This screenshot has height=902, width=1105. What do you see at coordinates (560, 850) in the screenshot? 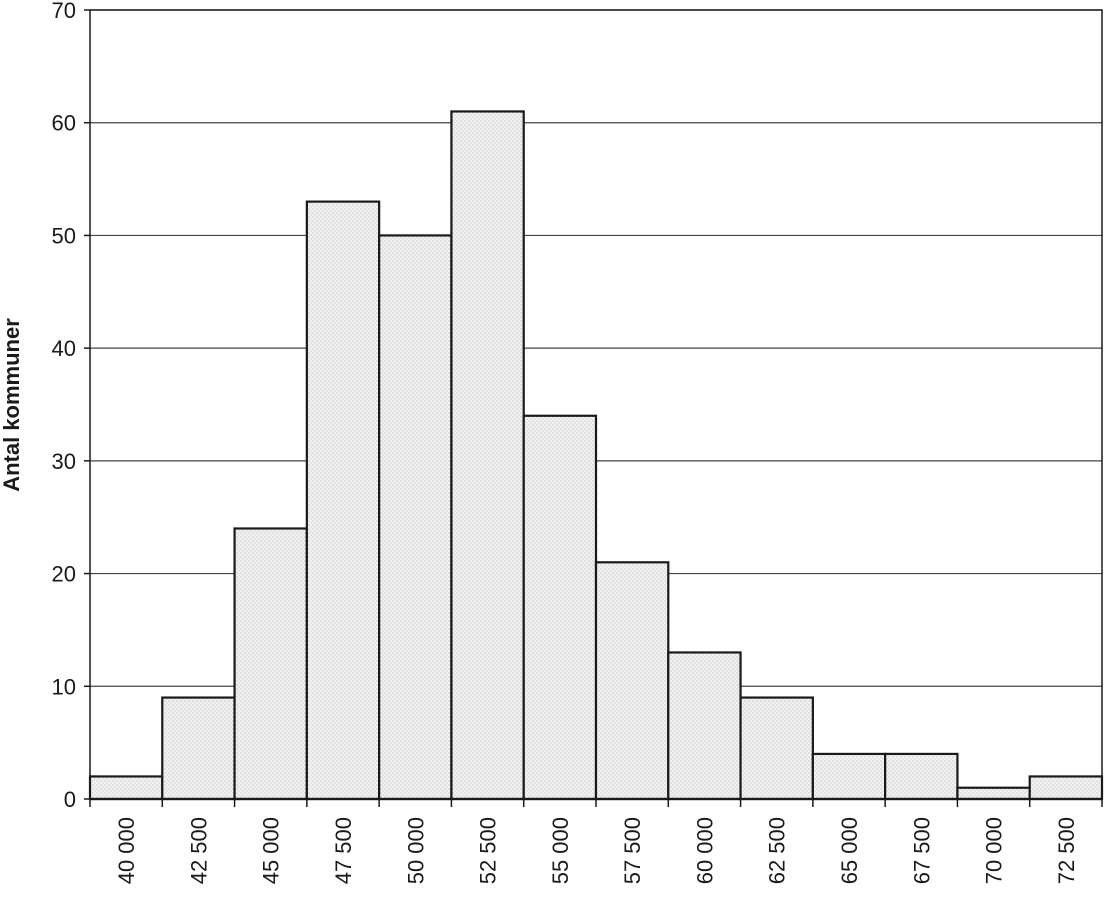
I see `x-tick-label: 55 000` at bounding box center [560, 850].